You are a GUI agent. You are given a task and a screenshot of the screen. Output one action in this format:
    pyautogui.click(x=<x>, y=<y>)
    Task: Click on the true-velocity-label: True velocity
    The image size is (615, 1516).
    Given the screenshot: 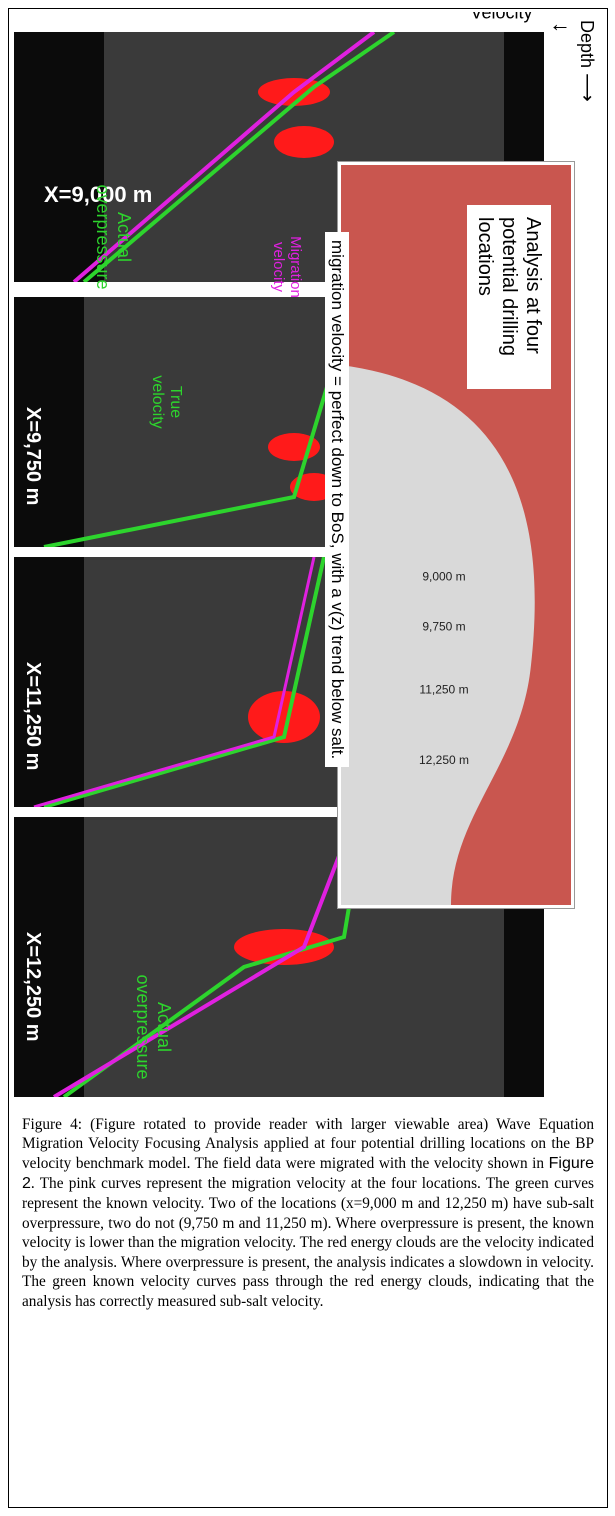 What is the action you would take?
    pyautogui.click(x=166, y=402)
    